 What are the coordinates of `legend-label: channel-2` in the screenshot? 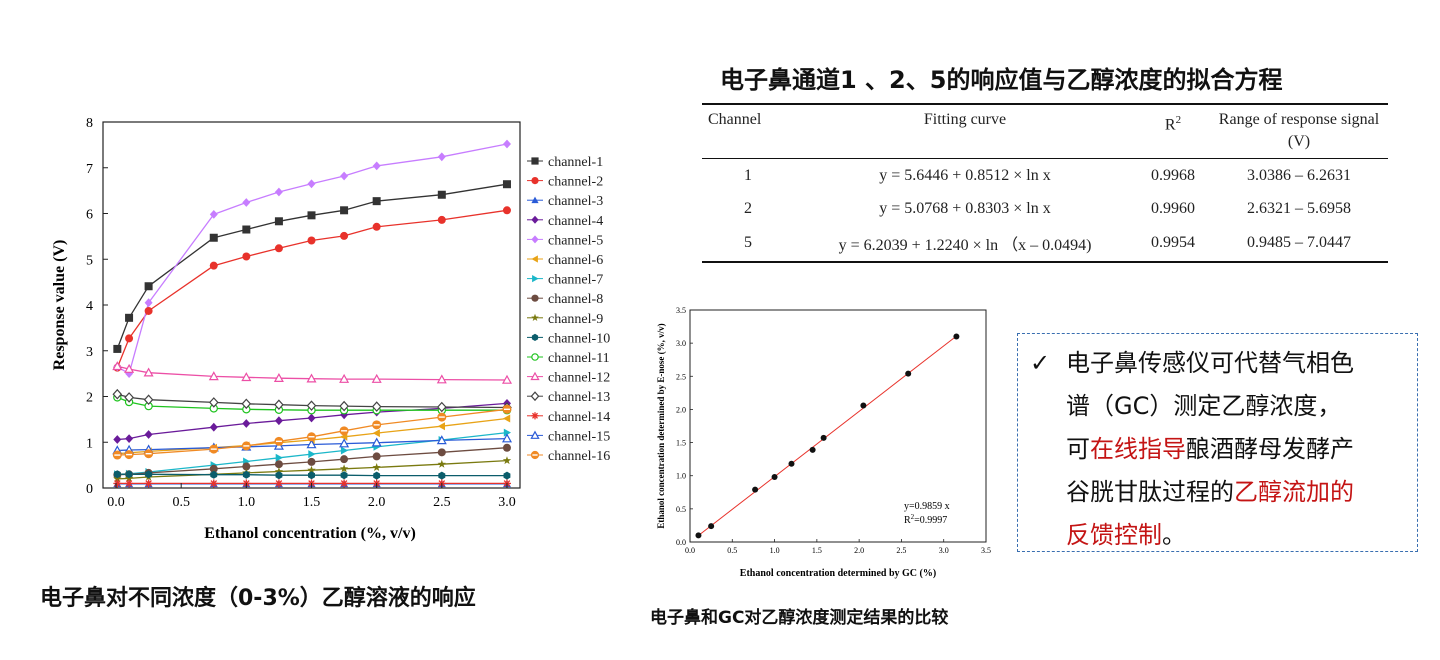 It's located at (575, 182).